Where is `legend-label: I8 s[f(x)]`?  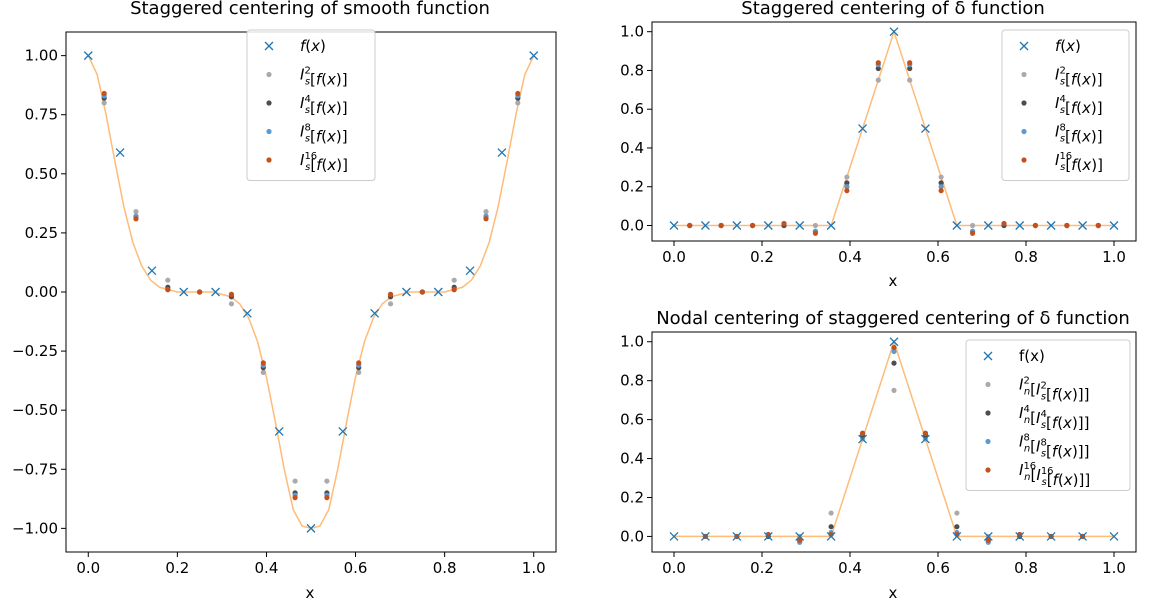
legend-label: I8 s[f(x)] is located at coordinates (1079, 134).